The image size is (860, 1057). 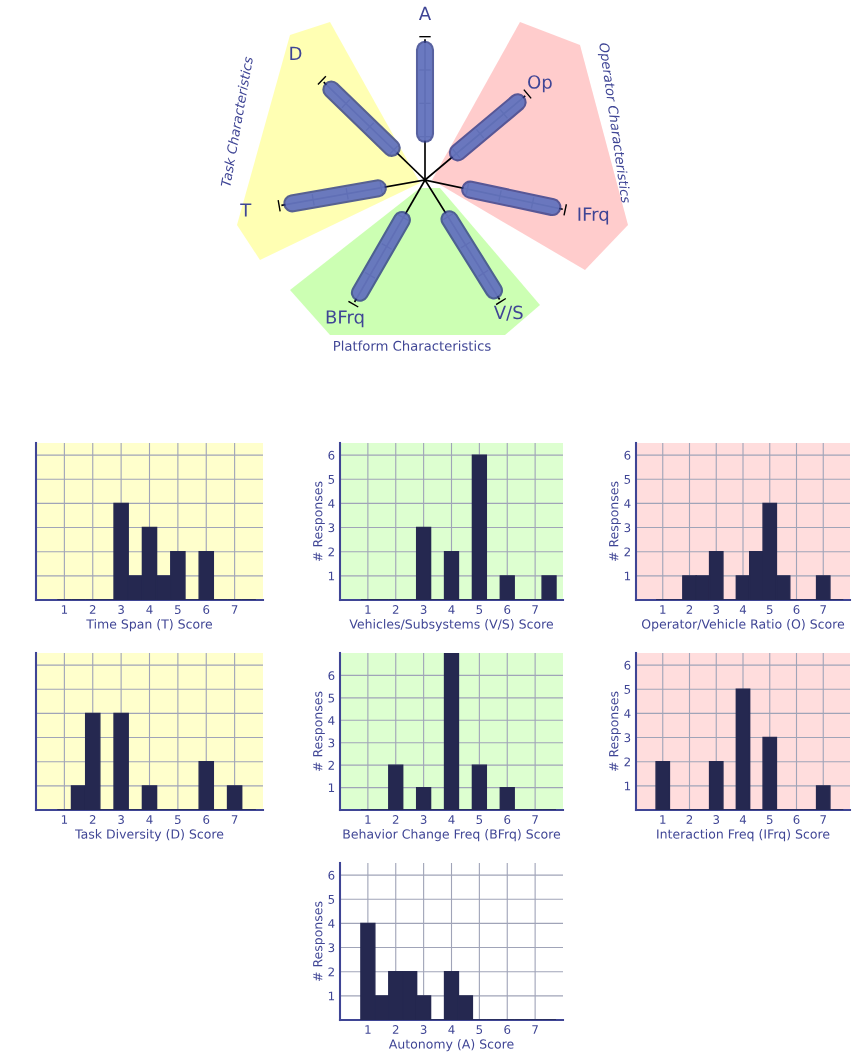 I want to click on category-label: Op, so click(x=540, y=84).